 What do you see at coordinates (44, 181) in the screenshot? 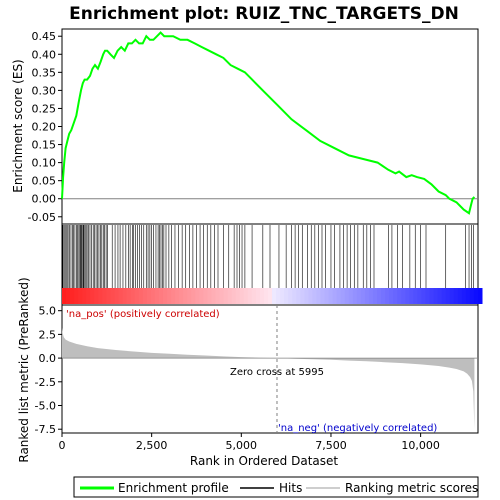
I see `es-tick-label: 0.05` at bounding box center [44, 181].